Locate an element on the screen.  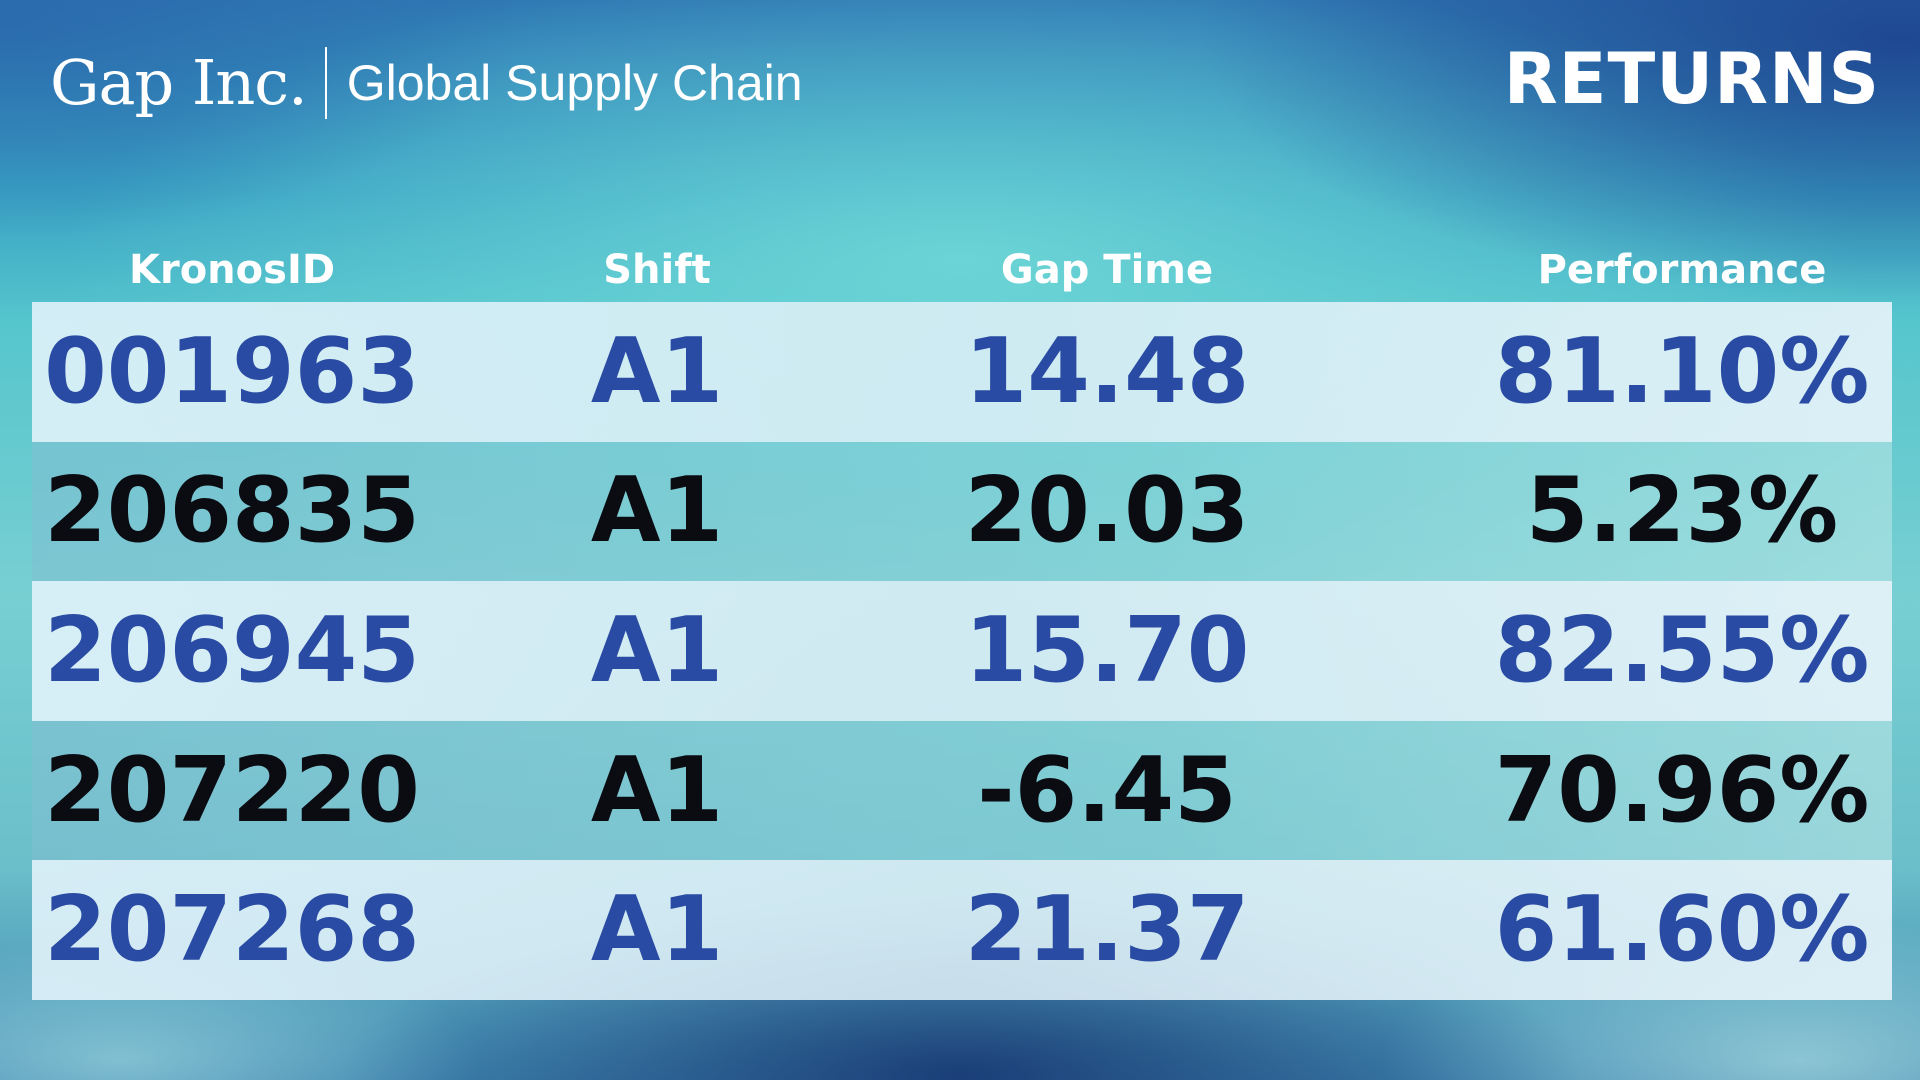
brand-divider is located at coordinates (325, 83).